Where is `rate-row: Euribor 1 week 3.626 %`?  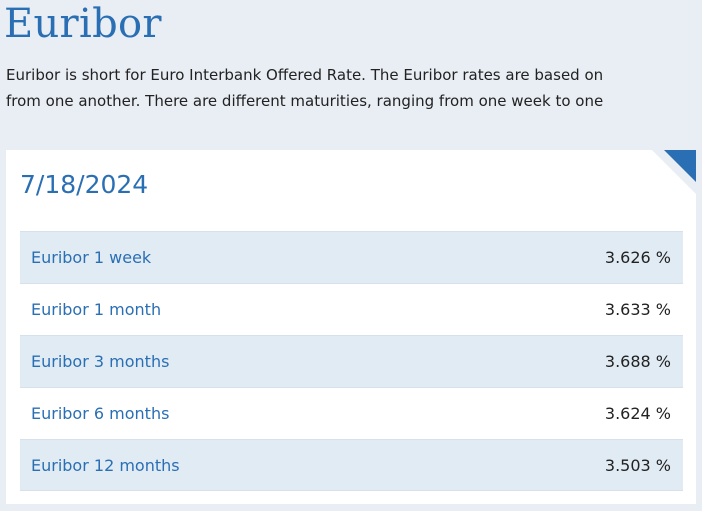 rate-row: Euribor 1 week 3.626 % is located at coordinates (351, 257).